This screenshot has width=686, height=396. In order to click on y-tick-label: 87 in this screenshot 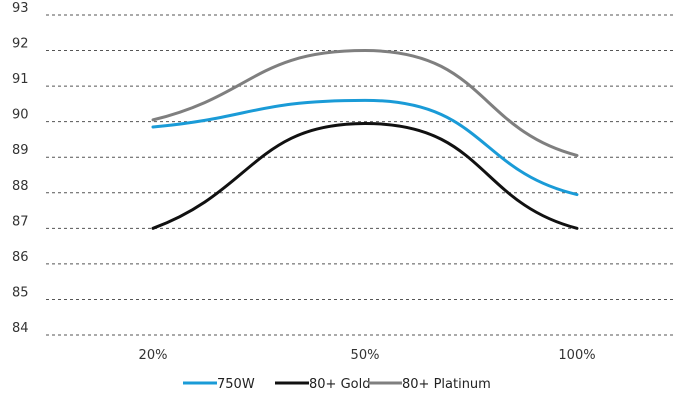, I will do `click(20, 221)`.